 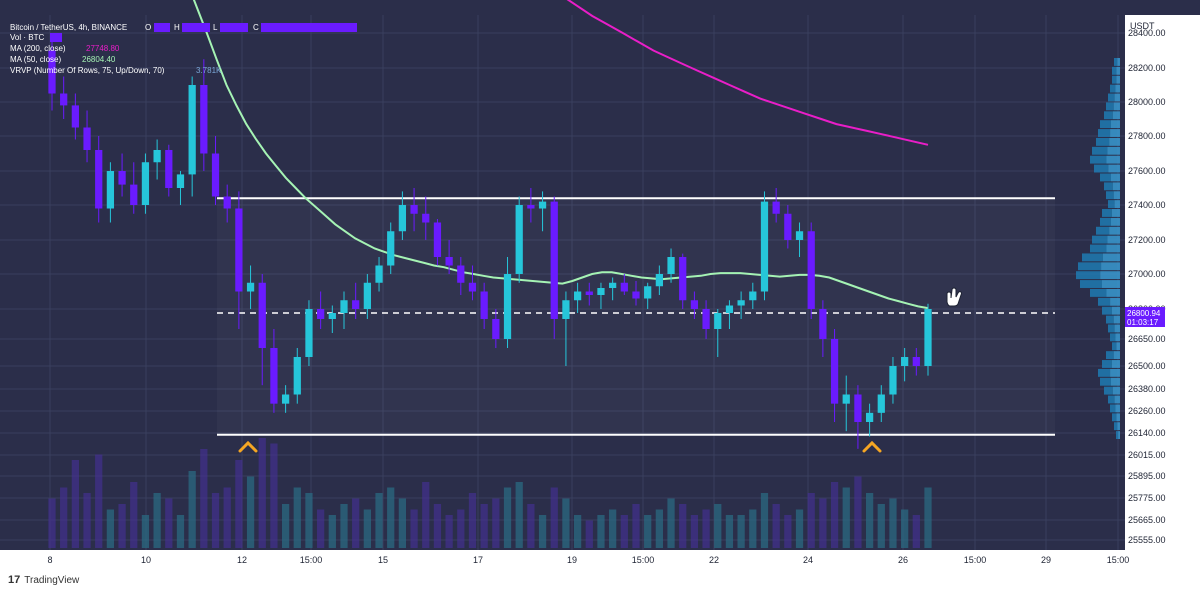 What do you see at coordinates (747, 73) in the screenshot?
I see `ma200-line` at bounding box center [747, 73].